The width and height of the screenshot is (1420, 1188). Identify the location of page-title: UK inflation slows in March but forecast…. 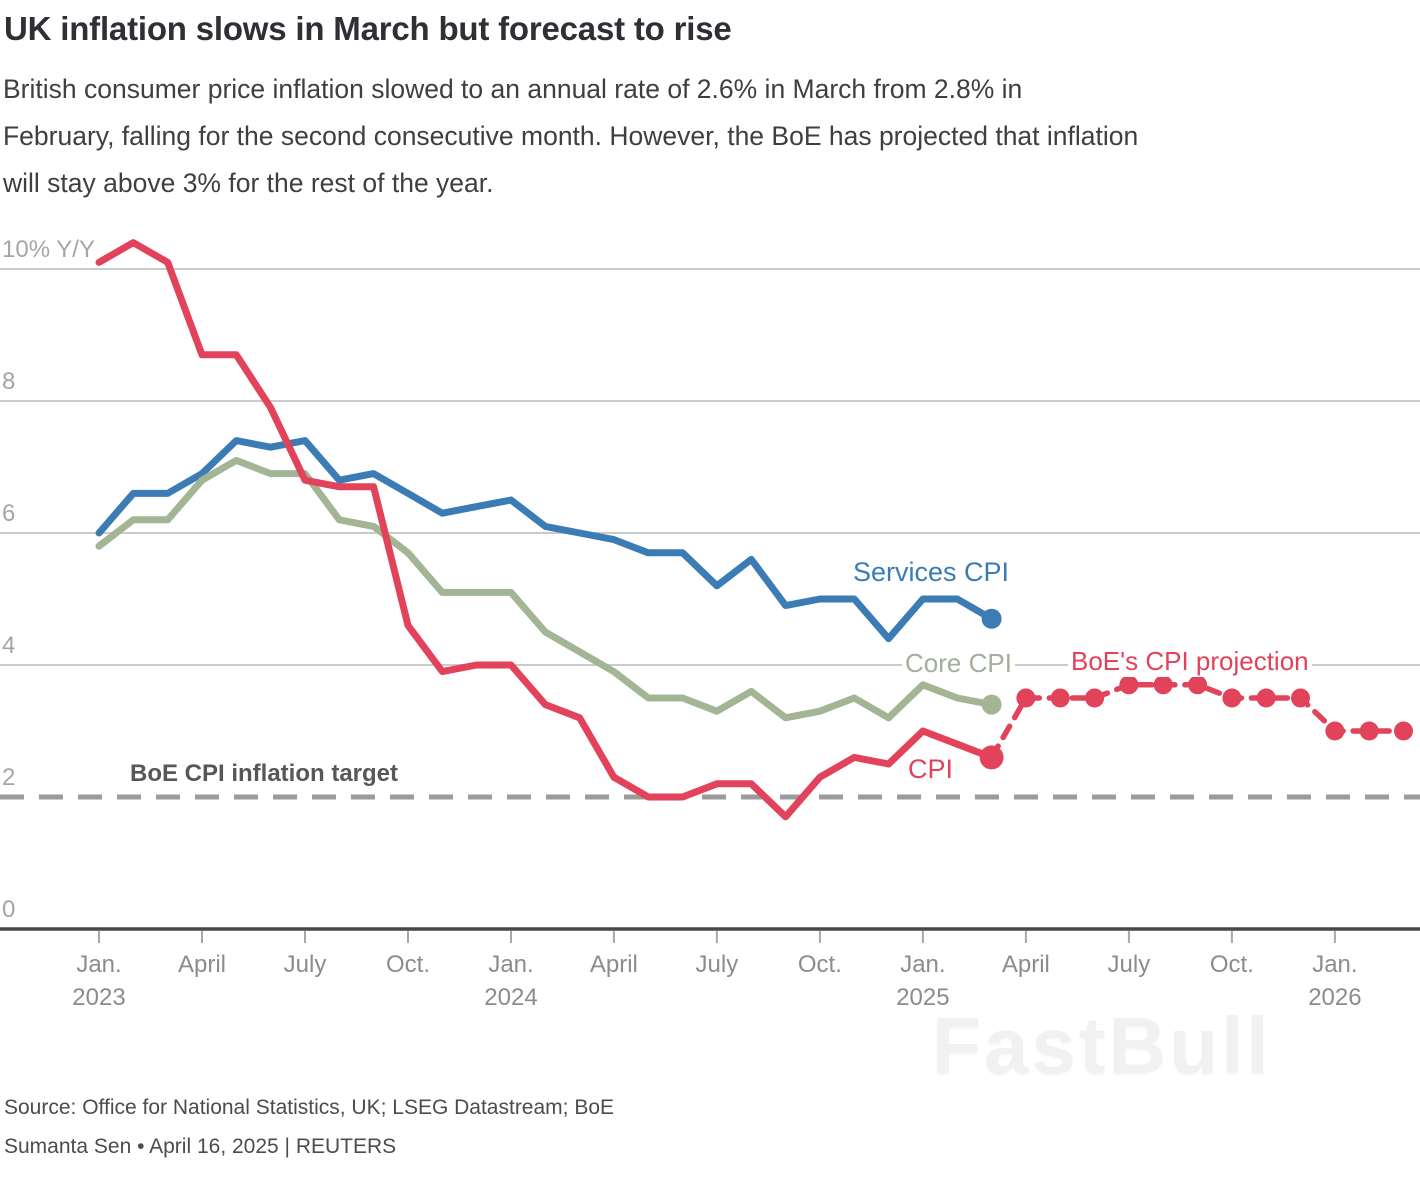
(368, 28).